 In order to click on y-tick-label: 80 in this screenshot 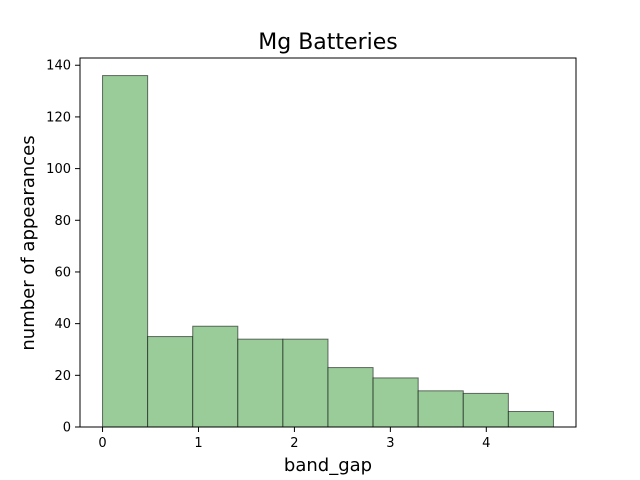, I will do `click(62, 221)`.